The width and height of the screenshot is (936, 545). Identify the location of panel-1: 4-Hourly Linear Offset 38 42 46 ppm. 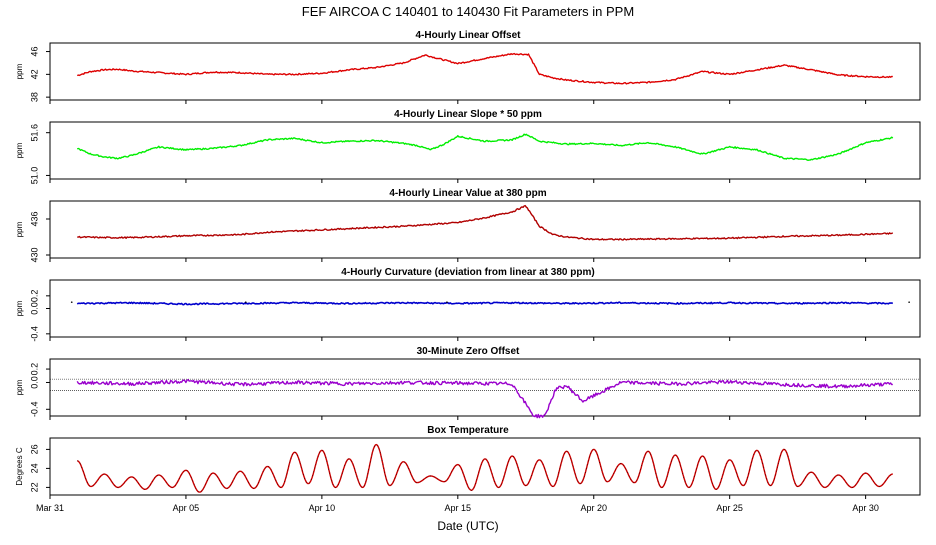
(468, 67).